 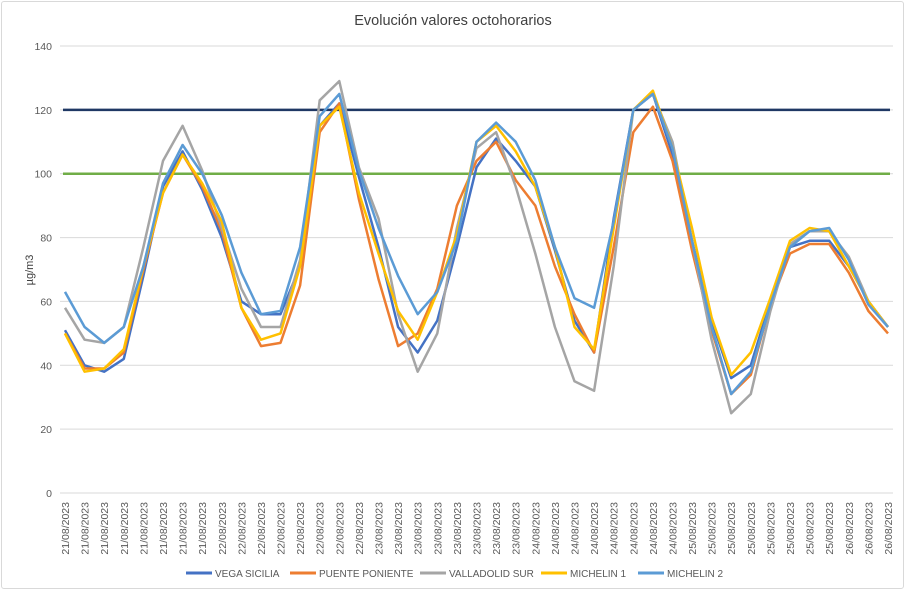 What do you see at coordinates (43, 111) in the screenshot?
I see `y-tick-label: 120` at bounding box center [43, 111].